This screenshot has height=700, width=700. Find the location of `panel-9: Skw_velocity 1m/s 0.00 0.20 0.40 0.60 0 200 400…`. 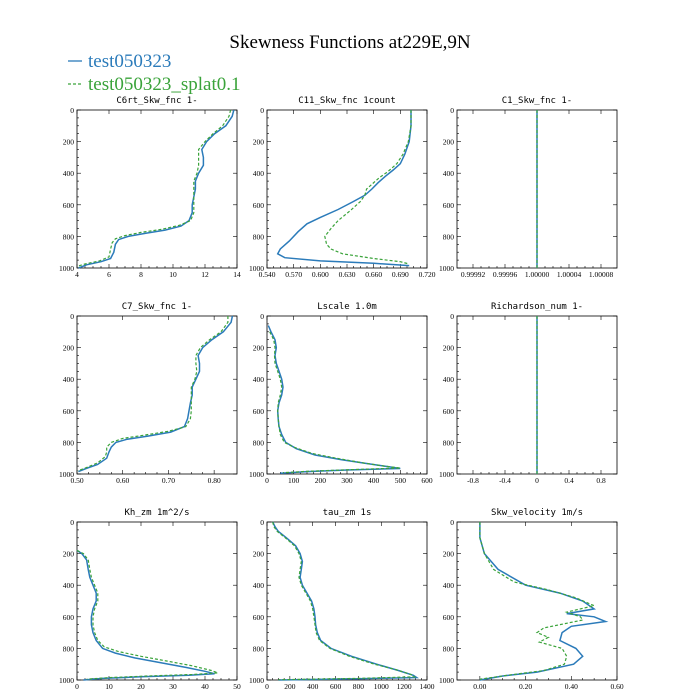

panel-9: Skw_velocity 1m/s 0.00 0.20 0.40 0.60 0 200 400… is located at coordinates (531, 599).